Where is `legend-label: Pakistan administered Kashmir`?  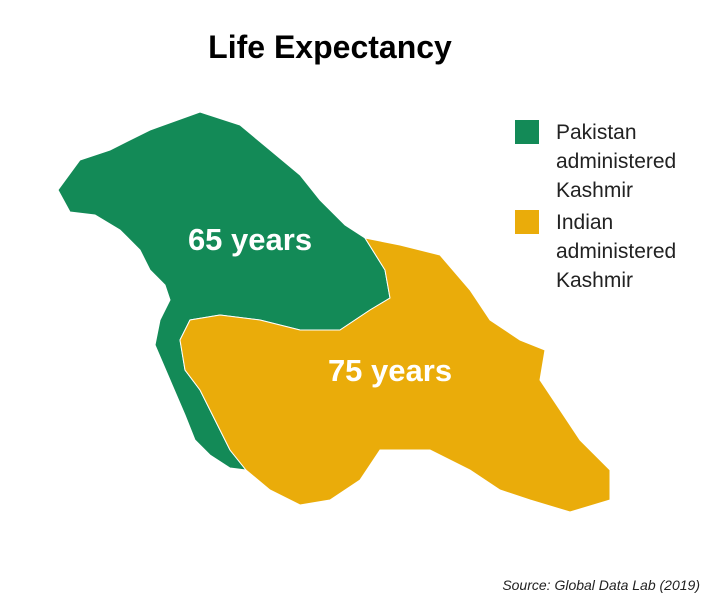
legend-label: Pakistan administered Kashmir is located at coordinates (619, 161).